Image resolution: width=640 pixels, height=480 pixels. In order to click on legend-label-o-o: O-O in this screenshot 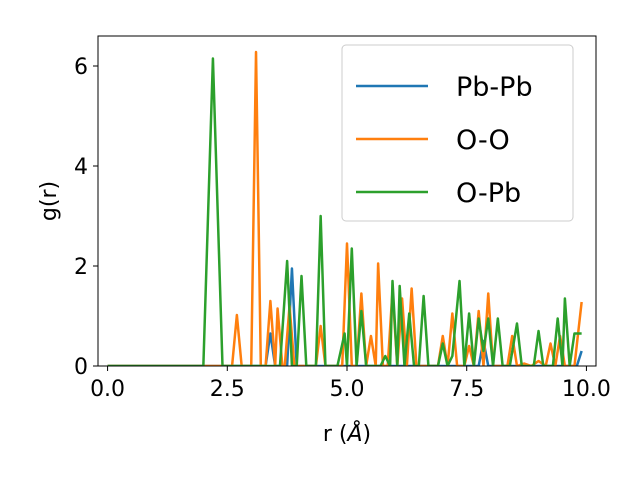, I will do `click(483, 140)`.